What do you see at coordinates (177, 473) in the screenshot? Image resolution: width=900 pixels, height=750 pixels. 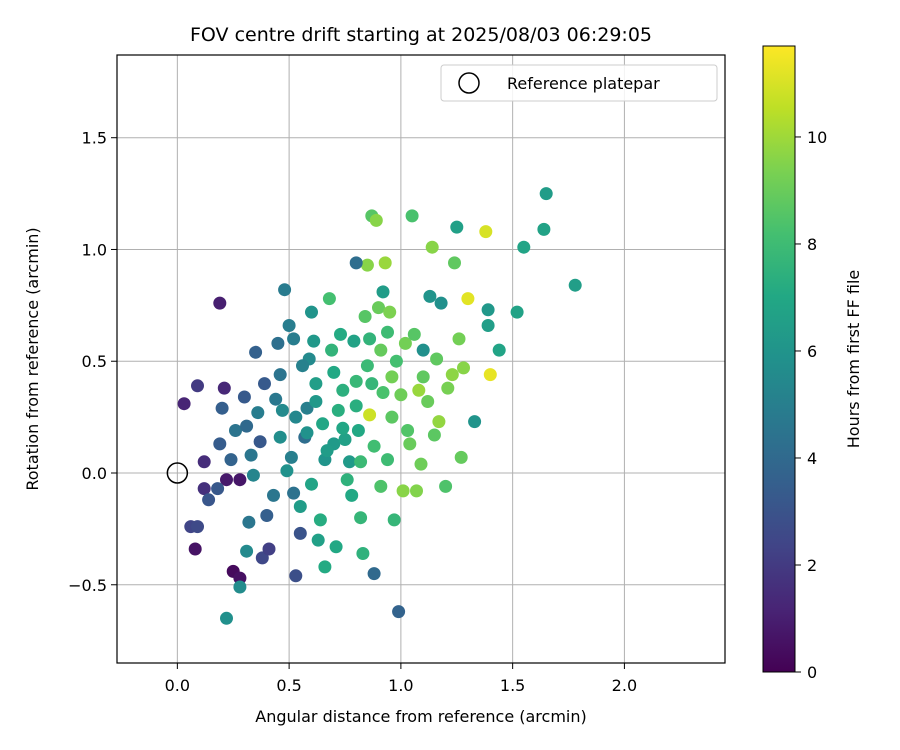 I see `reference-platepar-marker` at bounding box center [177, 473].